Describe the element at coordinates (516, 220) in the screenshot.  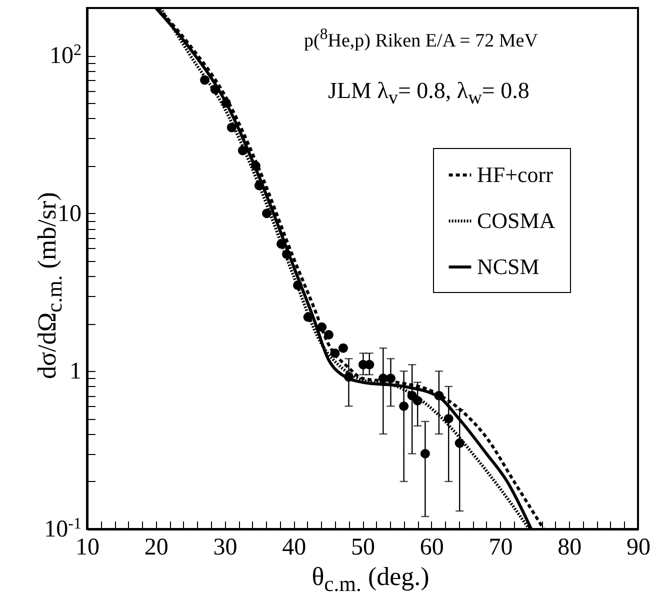
I see `legend-label: COSMA` at that location.